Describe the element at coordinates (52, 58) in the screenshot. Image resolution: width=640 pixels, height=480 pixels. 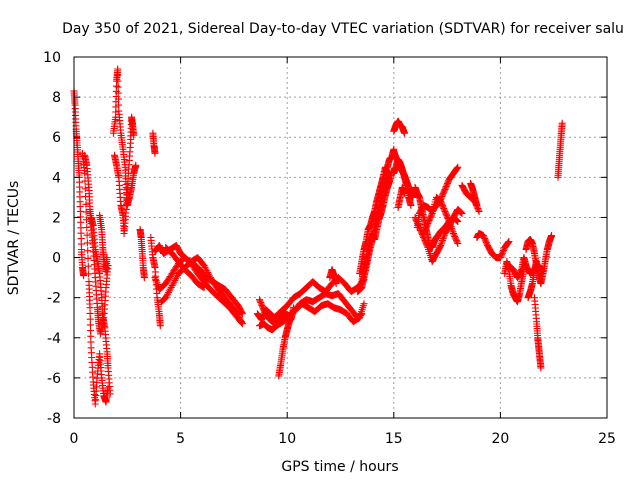
I see `y-tick-label: 10` at that location.